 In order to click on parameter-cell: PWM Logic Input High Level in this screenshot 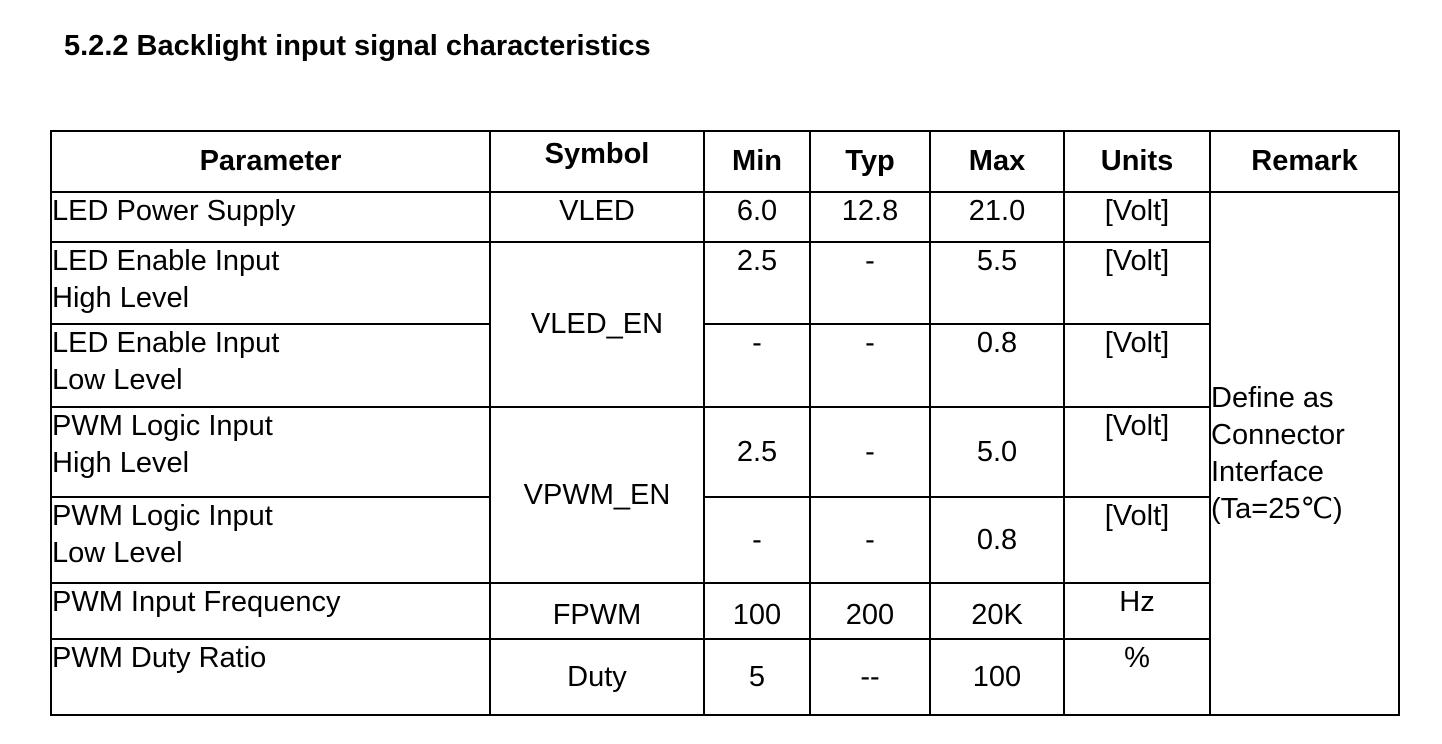, I will do `click(270, 452)`.